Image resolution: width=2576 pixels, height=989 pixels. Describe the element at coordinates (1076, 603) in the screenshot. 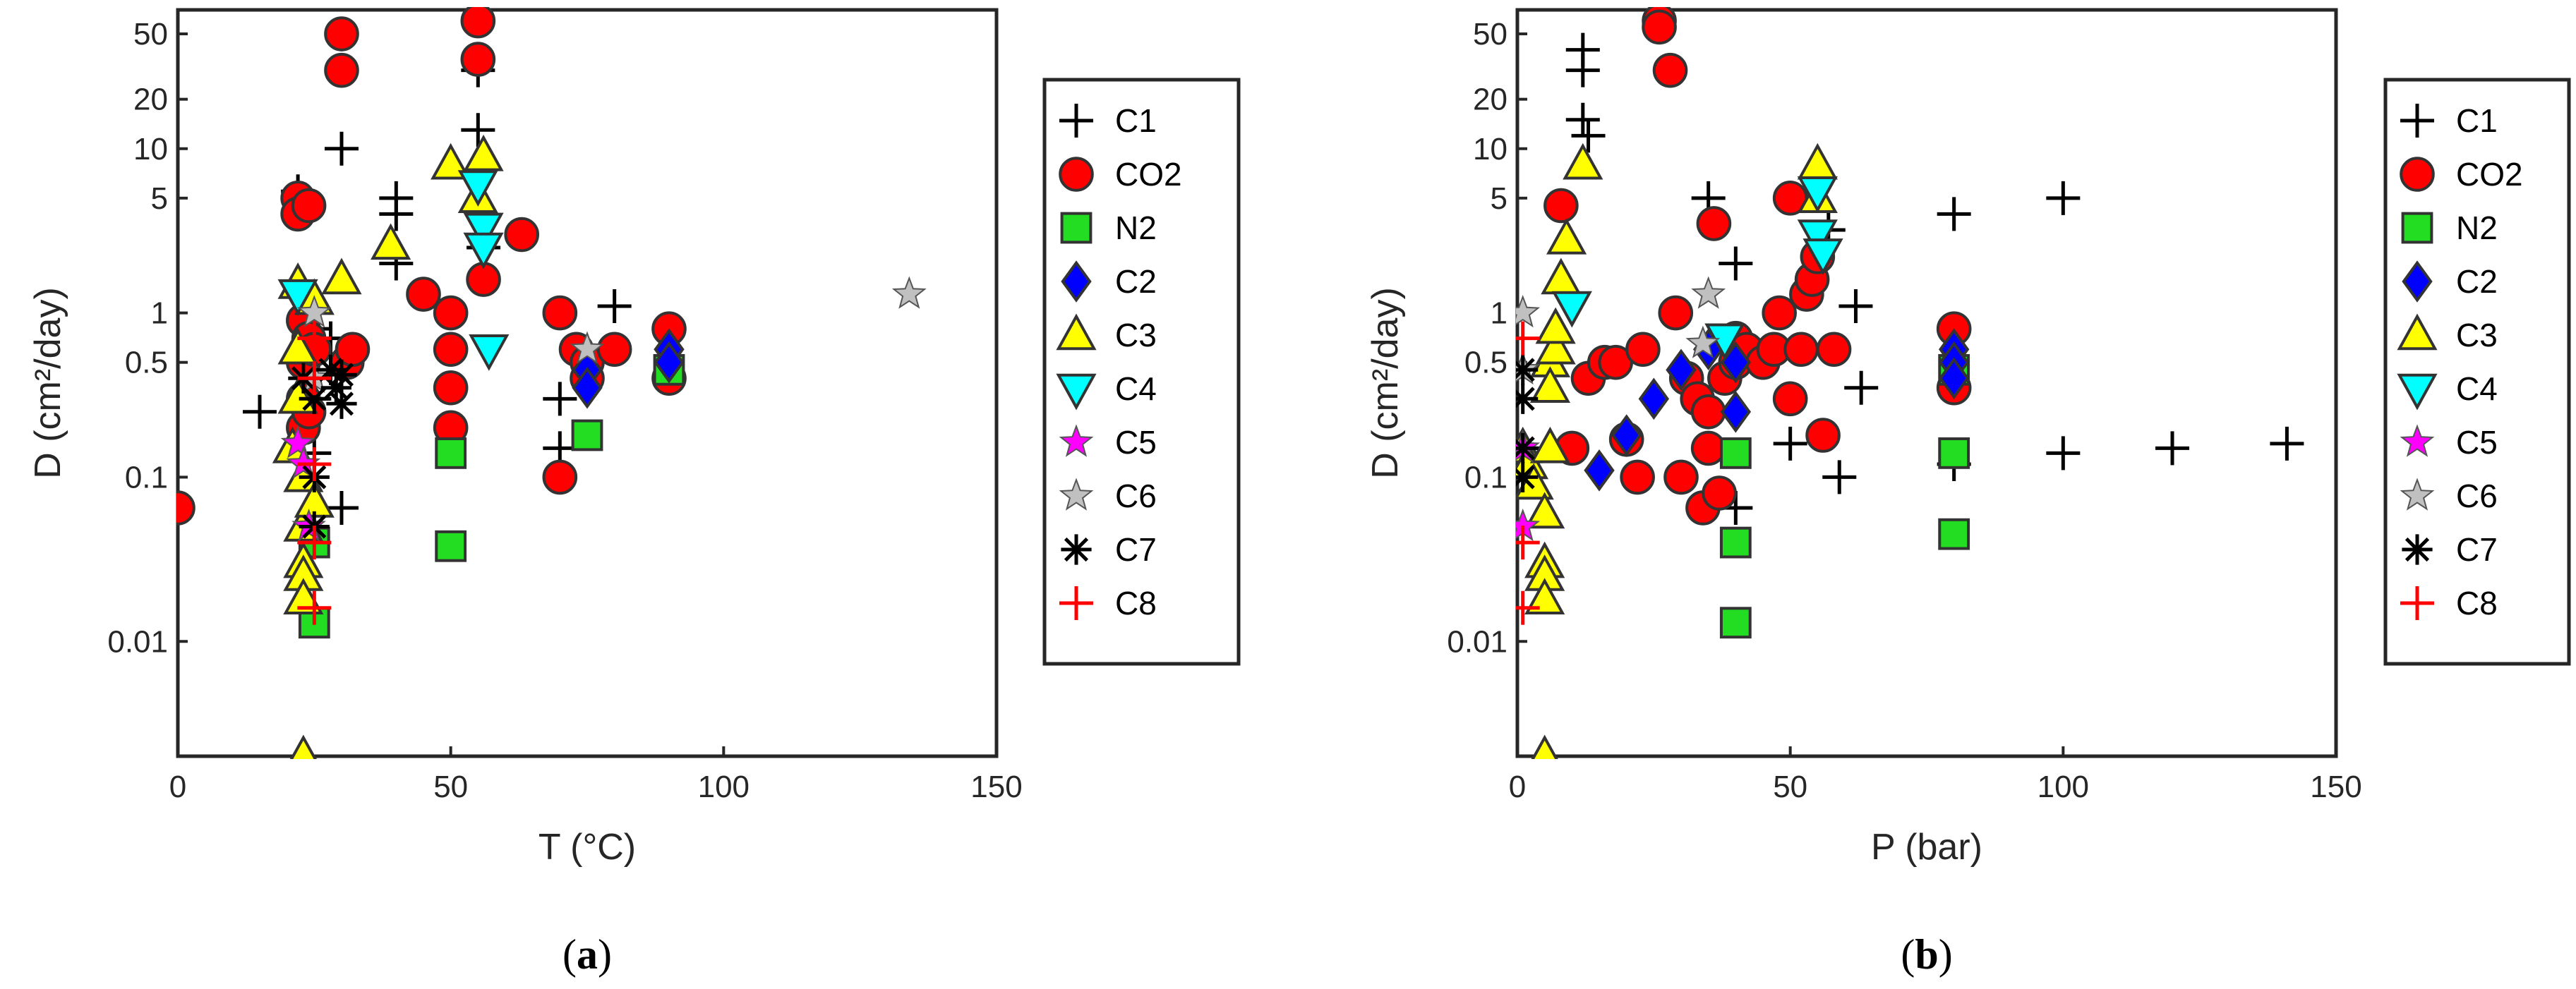

I see `legend-marker-c8` at that location.